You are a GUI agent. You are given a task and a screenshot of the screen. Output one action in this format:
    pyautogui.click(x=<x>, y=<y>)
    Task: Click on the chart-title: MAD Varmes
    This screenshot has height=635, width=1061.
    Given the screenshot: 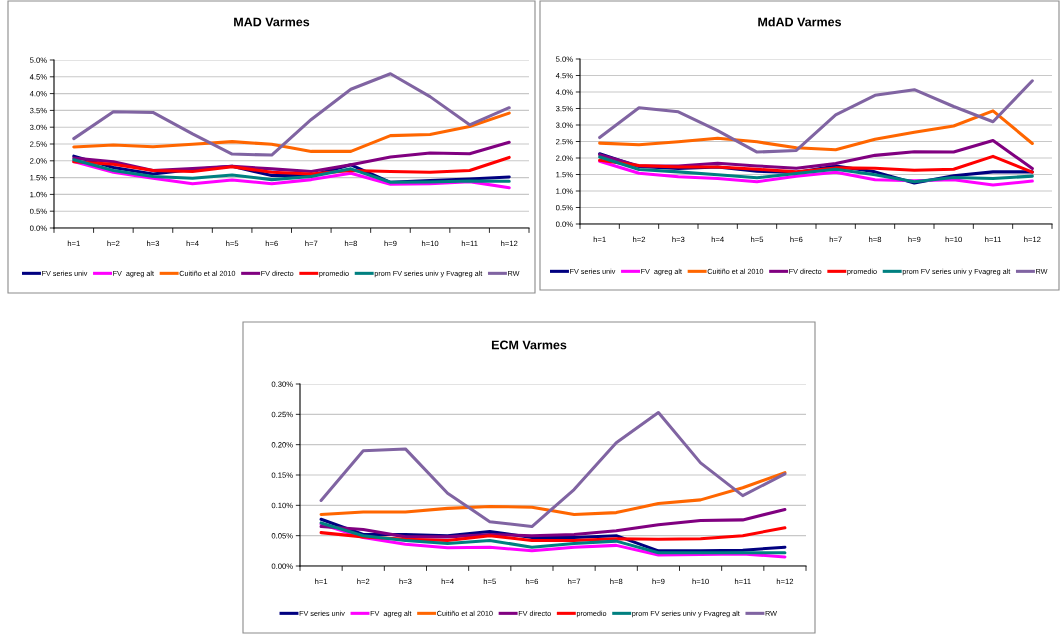 What is the action you would take?
    pyautogui.click(x=272, y=22)
    